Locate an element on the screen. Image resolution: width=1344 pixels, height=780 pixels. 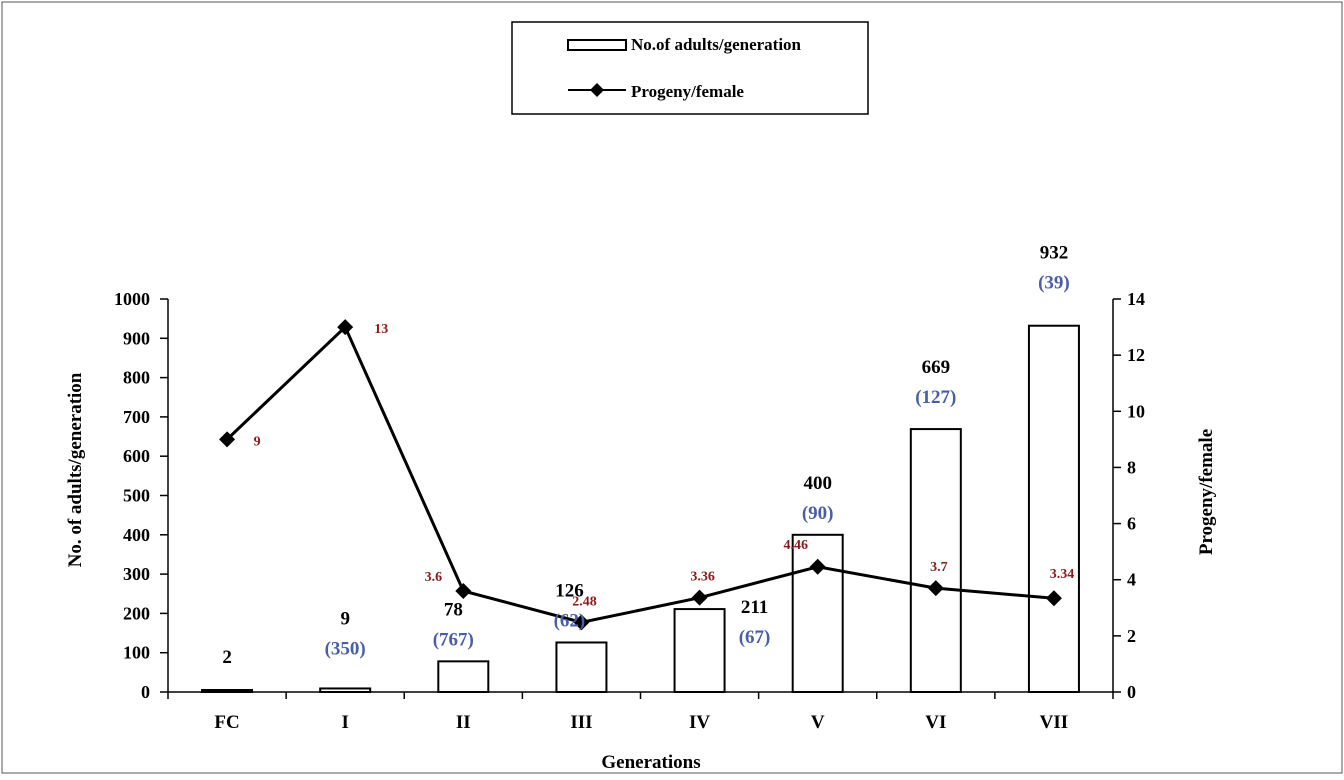
y-tick-label: 1000 is located at coordinates (132, 299).